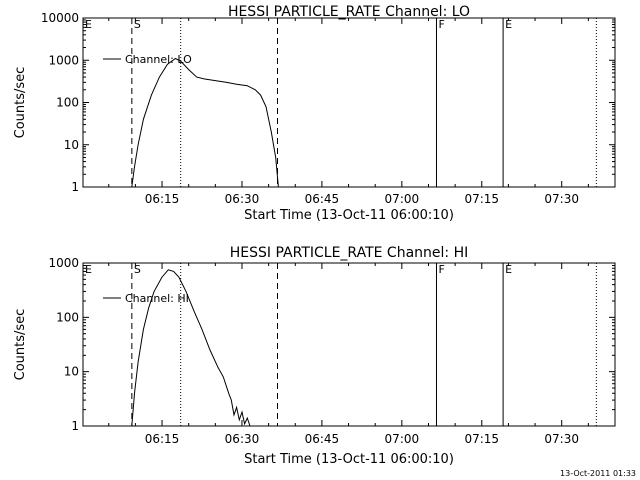  Describe the element at coordinates (598, 473) in the screenshot. I see `footer-timestamp: 13-Oct-2011 01:33` at that location.